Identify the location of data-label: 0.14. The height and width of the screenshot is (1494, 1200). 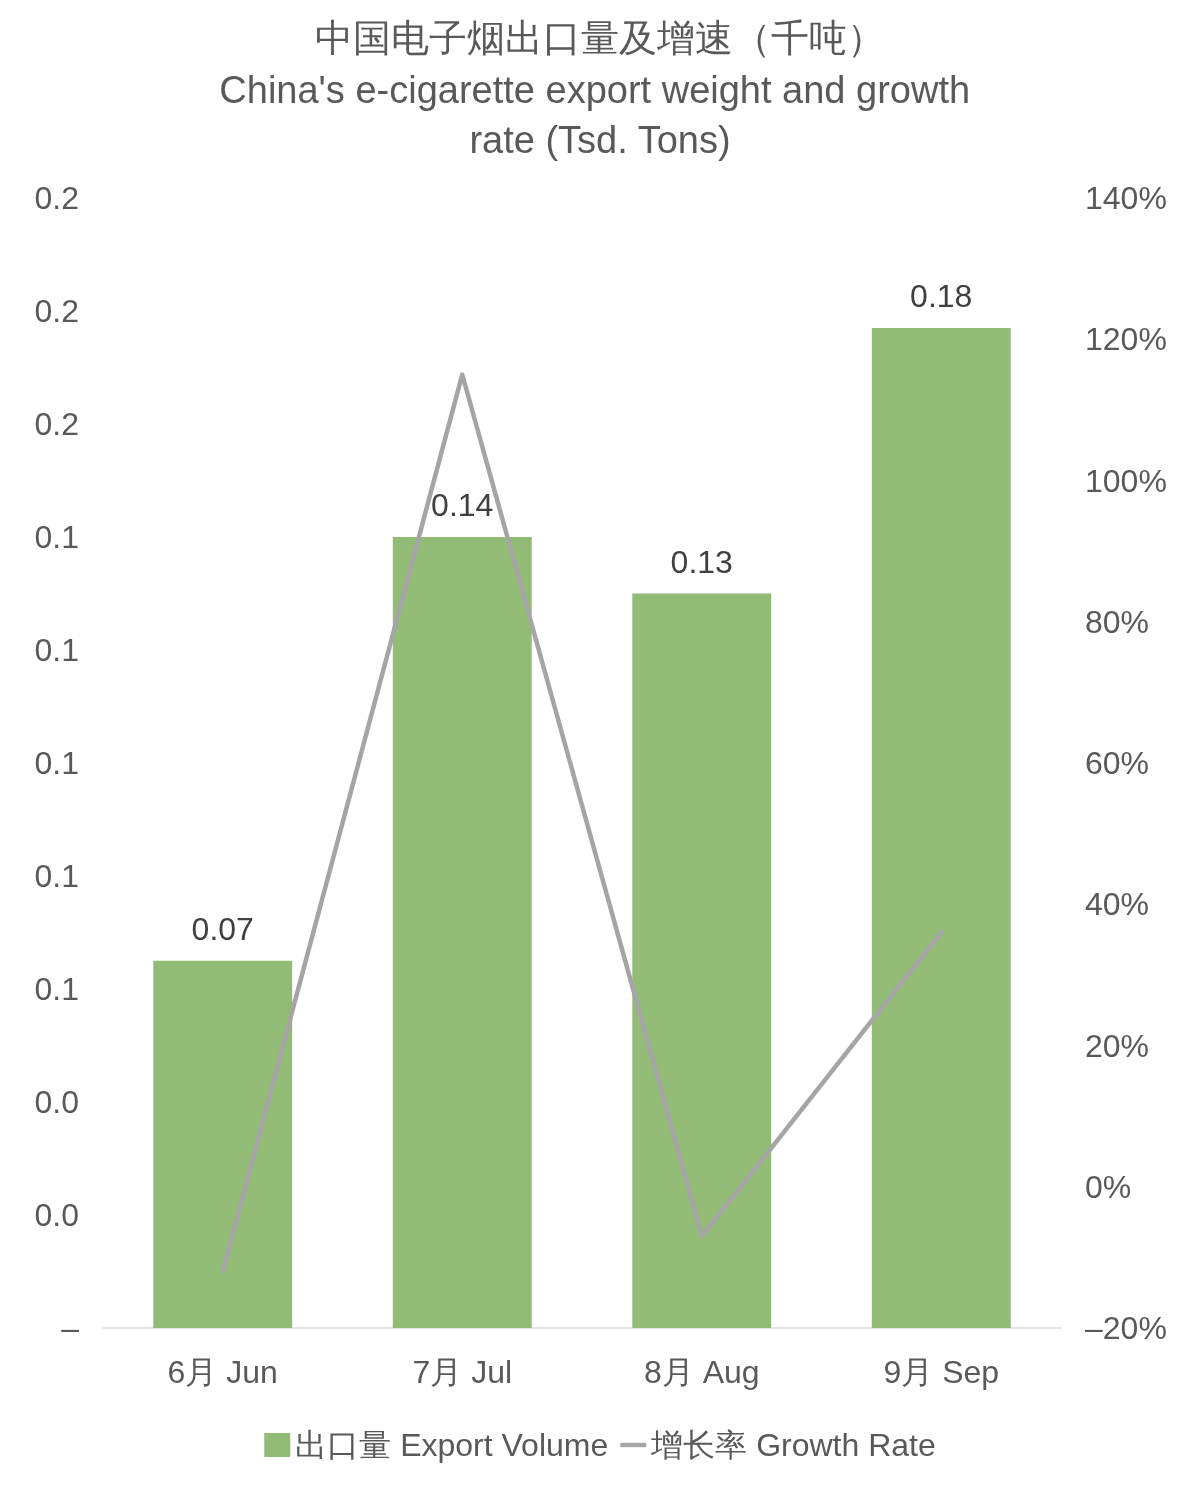
(462, 505).